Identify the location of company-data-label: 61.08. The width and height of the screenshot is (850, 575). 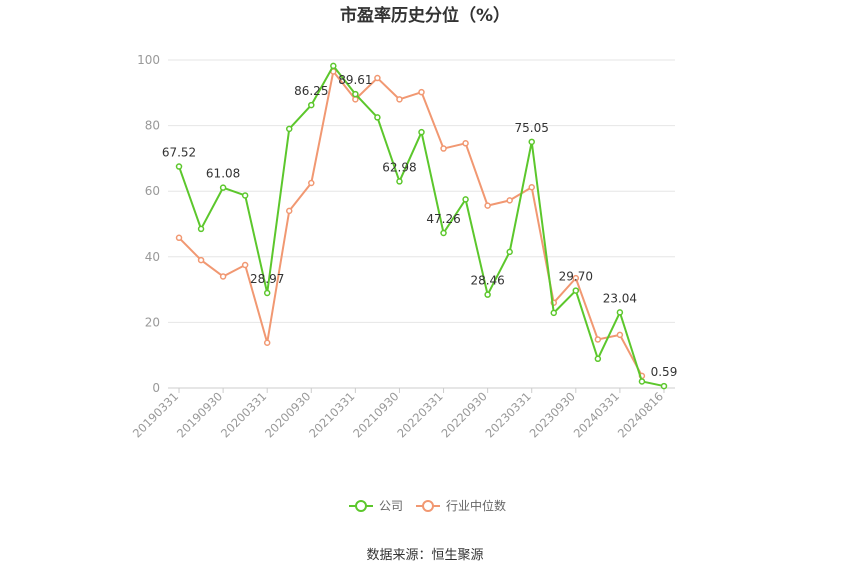
(223, 174).